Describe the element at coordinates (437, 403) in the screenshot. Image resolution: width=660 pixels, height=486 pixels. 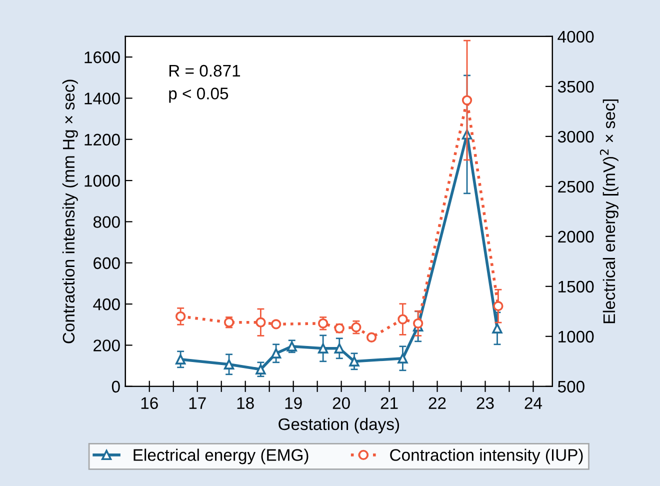
I see `x-tick-label: 22` at that location.